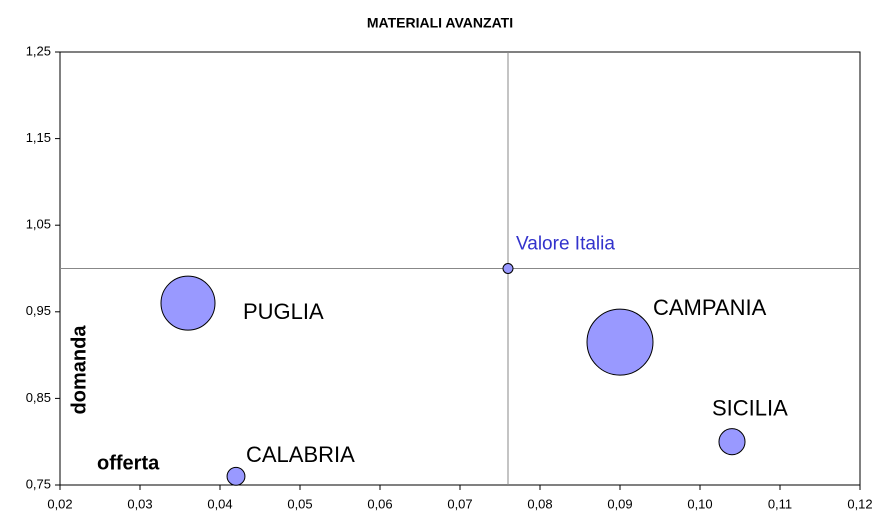 Image resolution: width=880 pixels, height=519 pixels. Describe the element at coordinates (459, 503) in the screenshot. I see `x-tick-label: 0,07` at that location.